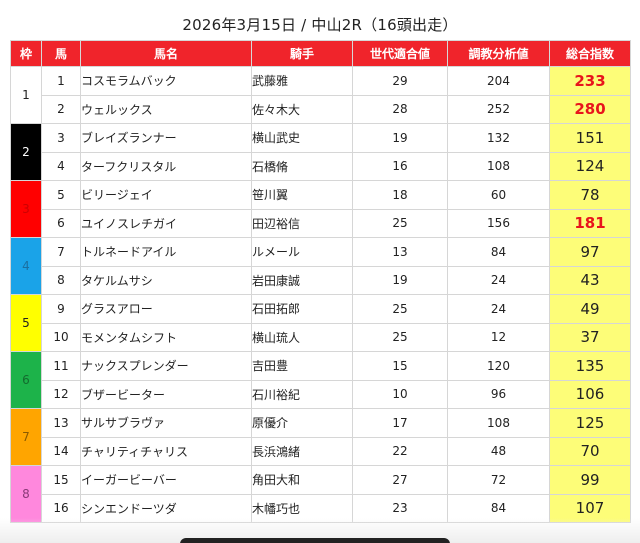  What do you see at coordinates (590, 366) in the screenshot?
I see `sogo-score: 135` at bounding box center [590, 366].